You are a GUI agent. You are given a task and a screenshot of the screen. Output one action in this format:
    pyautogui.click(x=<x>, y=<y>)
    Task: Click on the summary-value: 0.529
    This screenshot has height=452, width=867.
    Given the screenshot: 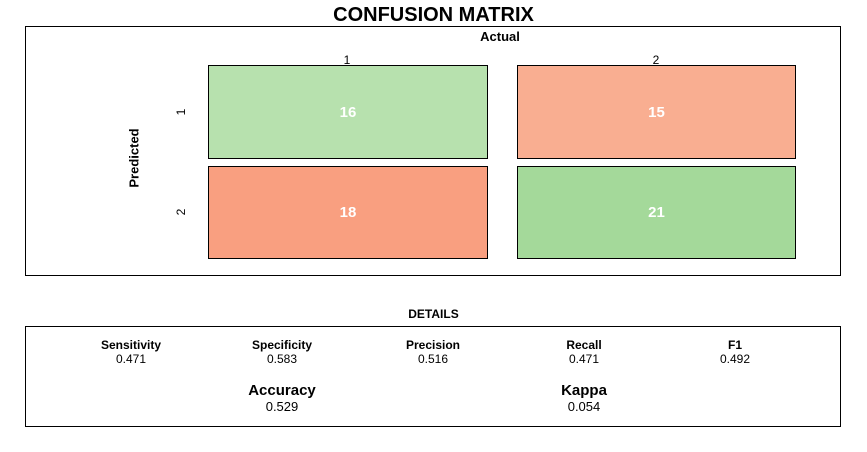 What is the action you would take?
    pyautogui.click(x=282, y=406)
    